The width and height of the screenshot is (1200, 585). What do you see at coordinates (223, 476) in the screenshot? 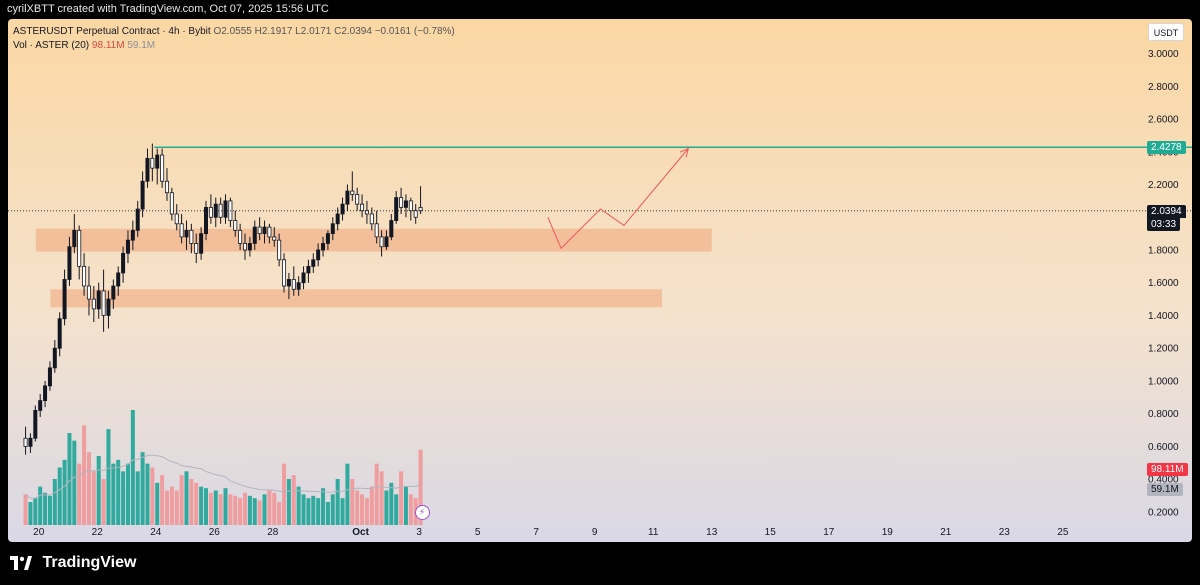
I see `volume-ma-line` at bounding box center [223, 476].